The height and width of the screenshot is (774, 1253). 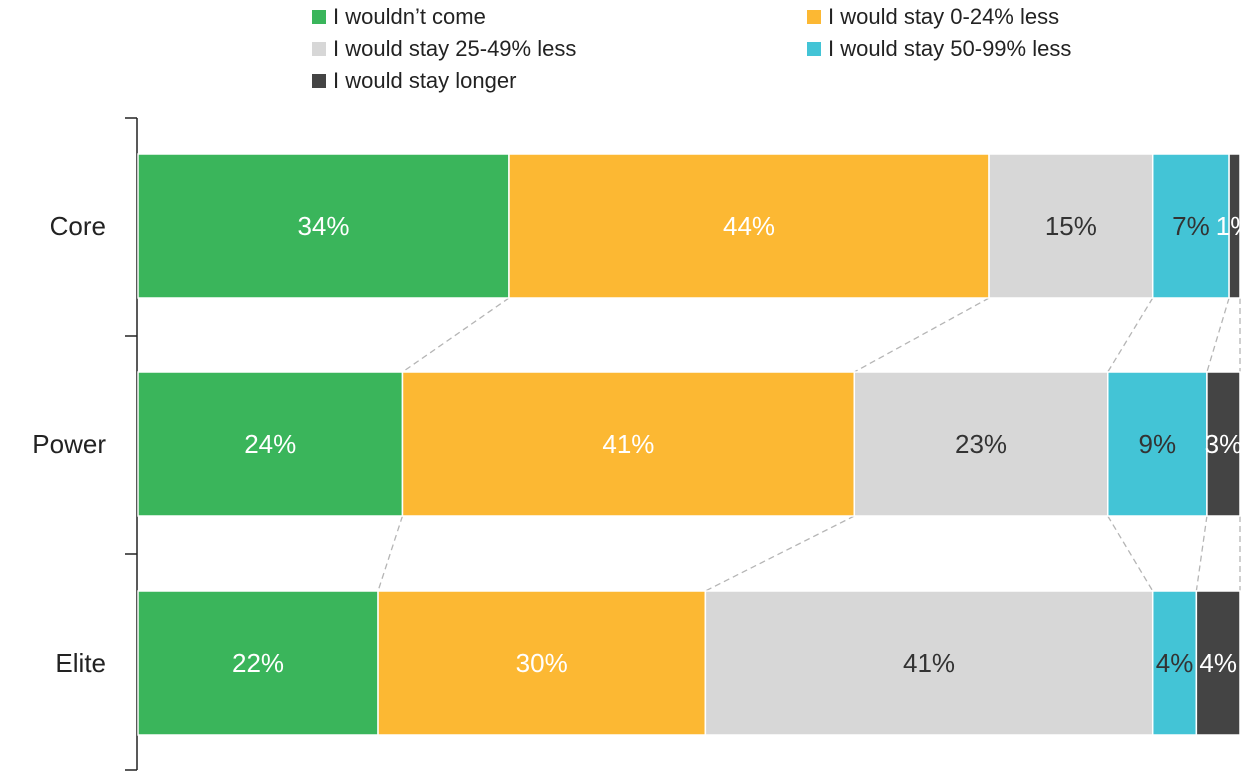 I want to click on data-label: 24%, so click(x=270, y=444).